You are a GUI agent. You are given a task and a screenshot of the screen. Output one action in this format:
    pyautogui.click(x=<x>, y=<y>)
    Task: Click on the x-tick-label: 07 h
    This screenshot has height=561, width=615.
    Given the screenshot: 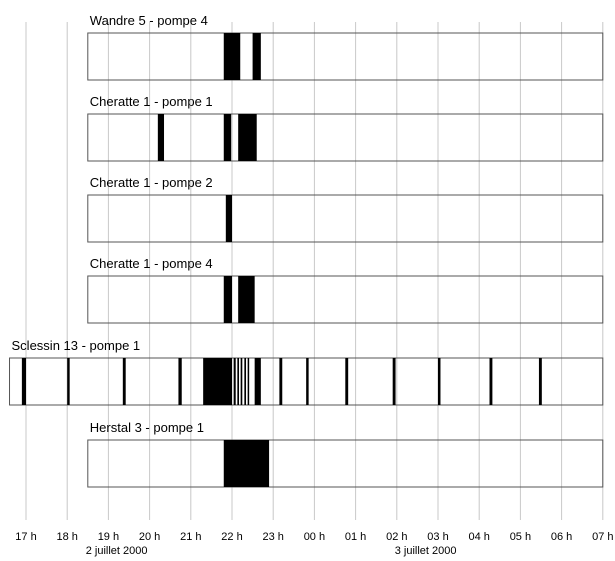 What is the action you would take?
    pyautogui.click(x=602, y=537)
    